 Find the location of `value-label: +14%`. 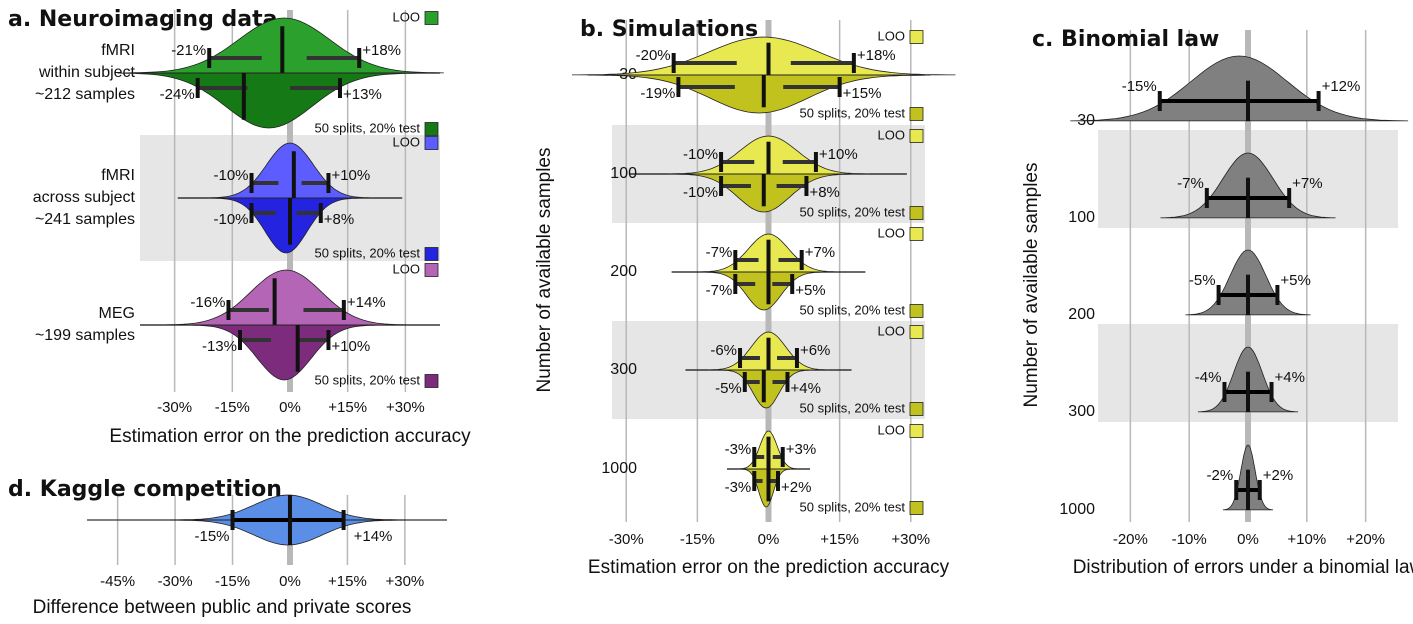

value-label: +14% is located at coordinates (373, 536).